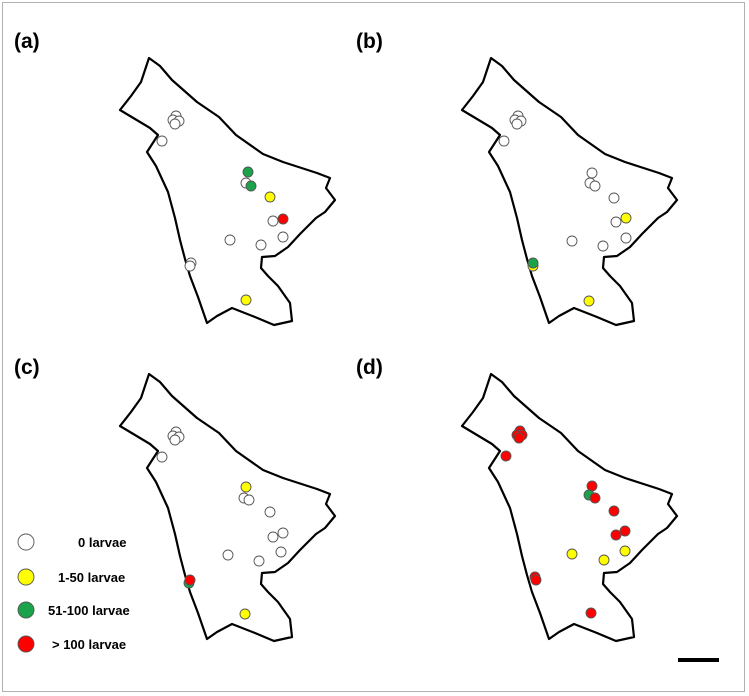 The width and height of the screenshot is (749, 696). Describe the element at coordinates (91, 577) in the screenshot. I see `legend-label-low: 1-50 larvae` at that location.